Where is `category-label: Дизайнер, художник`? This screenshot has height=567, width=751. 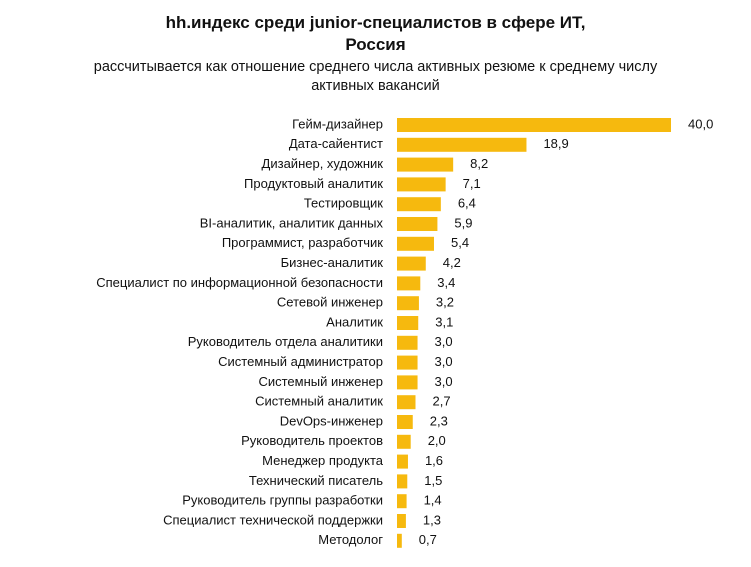 category-label: Дизайнер, художник is located at coordinates (323, 163).